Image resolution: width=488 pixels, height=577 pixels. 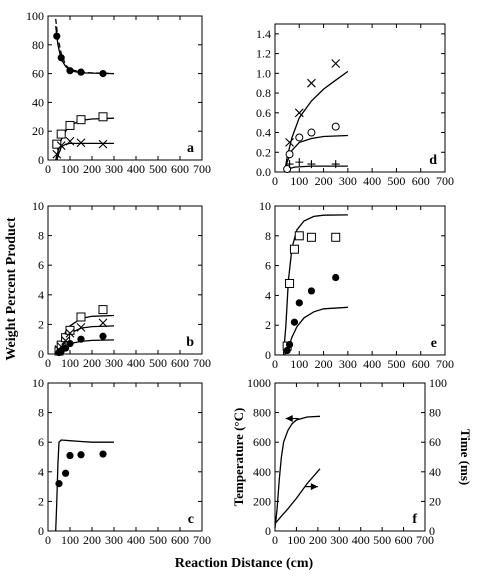 What do you see at coordinates (35, 16) in the screenshot?
I see `y-tick-label: 100` at bounding box center [35, 16].